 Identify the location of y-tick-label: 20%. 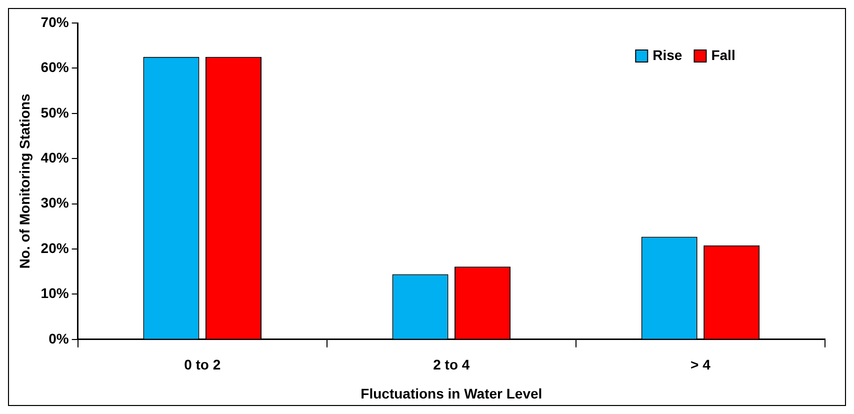
(55, 248).